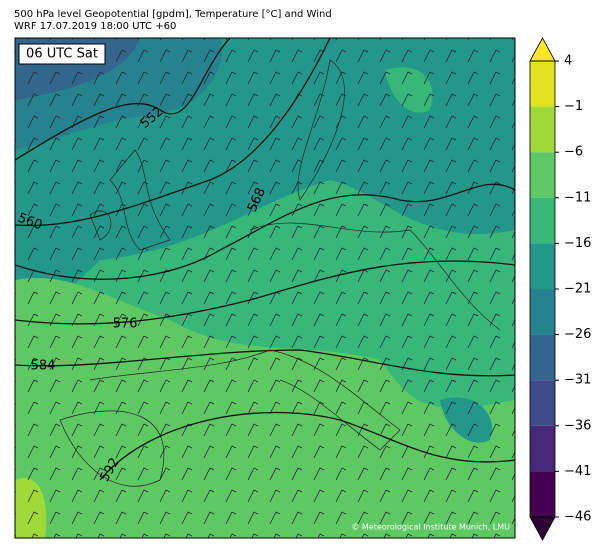 This screenshot has height=556, width=603. I want to click on colorbar-tick-label: −36, so click(577, 425).